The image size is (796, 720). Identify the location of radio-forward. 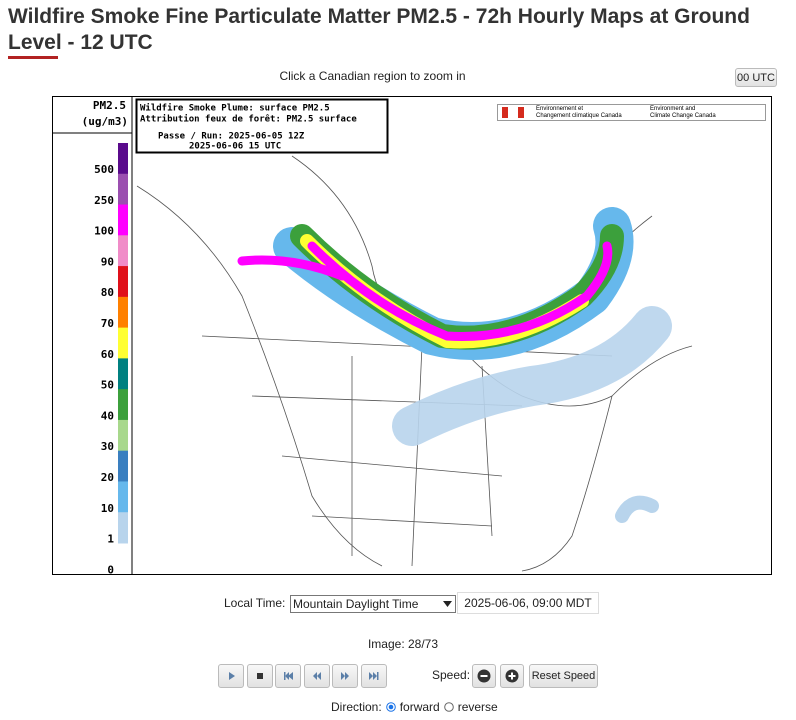
(390, 707).